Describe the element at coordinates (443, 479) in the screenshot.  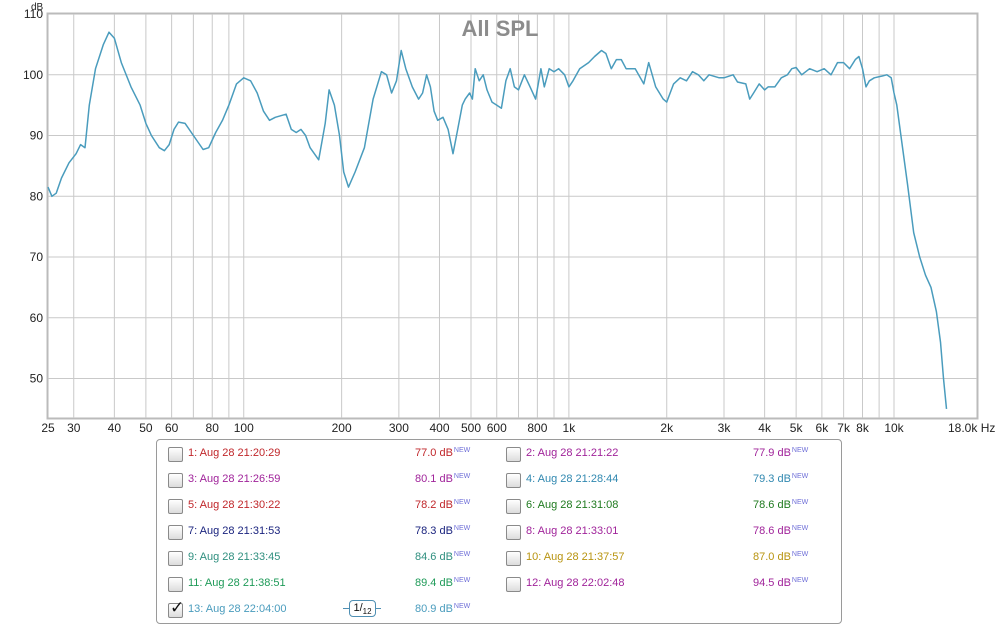
I see `legend-value: 80.1 dBNEW` at that location.